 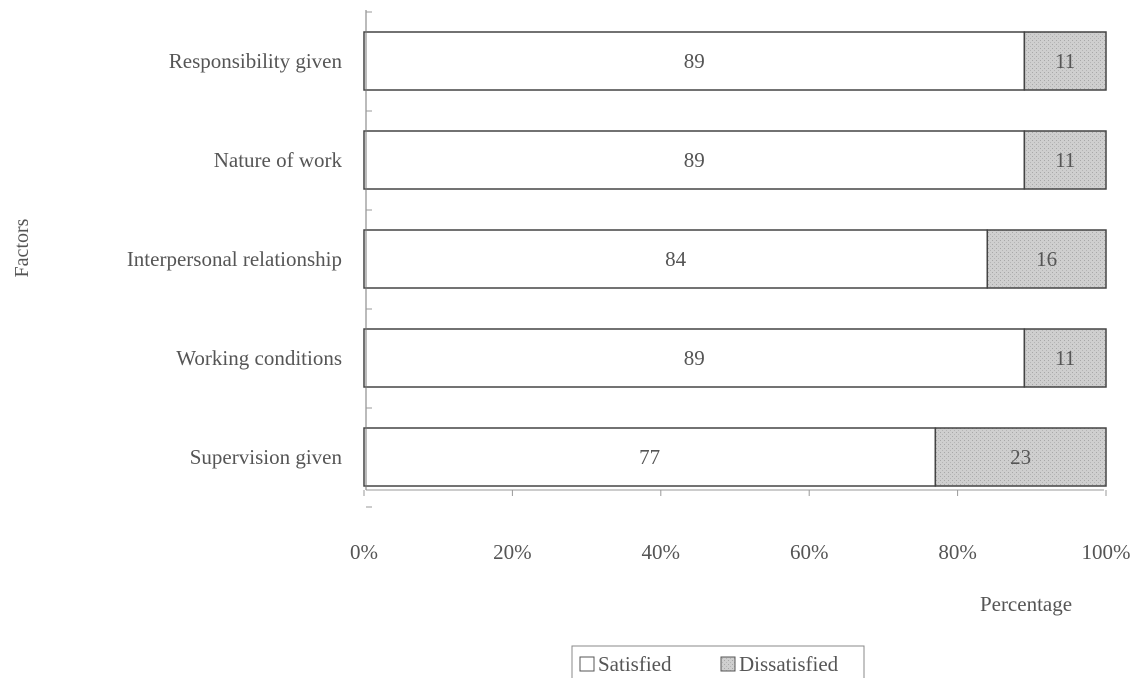 I want to click on bar-dissatisfied-supervision-given, so click(x=1020, y=457).